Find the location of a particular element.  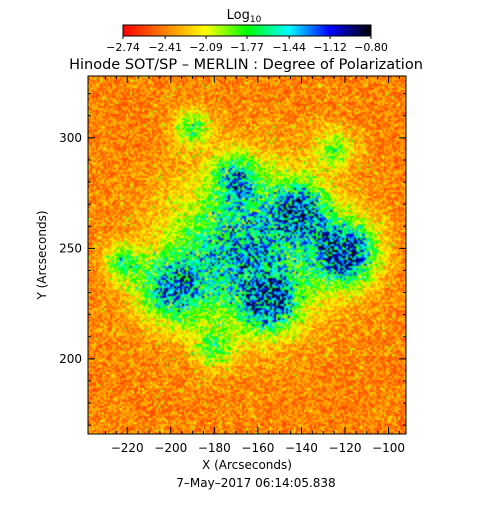

y-tick-label: 250 is located at coordinates (70, 248).